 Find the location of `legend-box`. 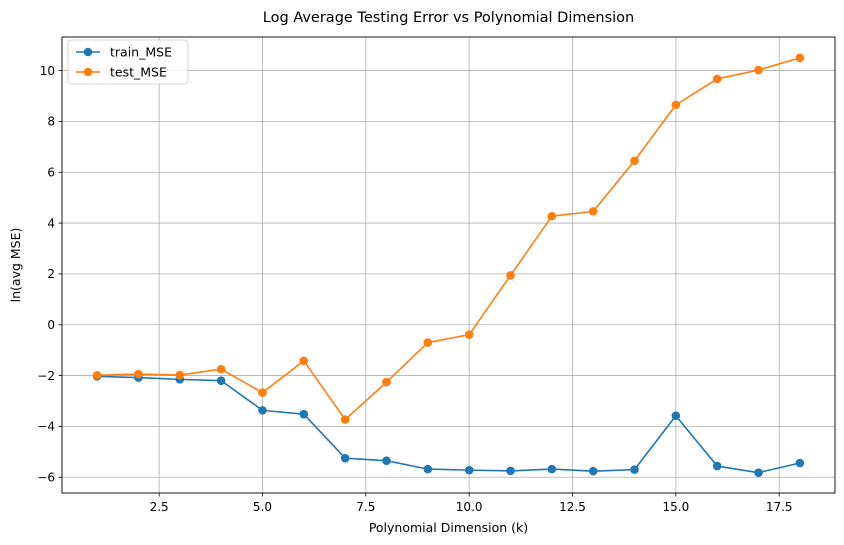

legend-box is located at coordinates (128, 62).